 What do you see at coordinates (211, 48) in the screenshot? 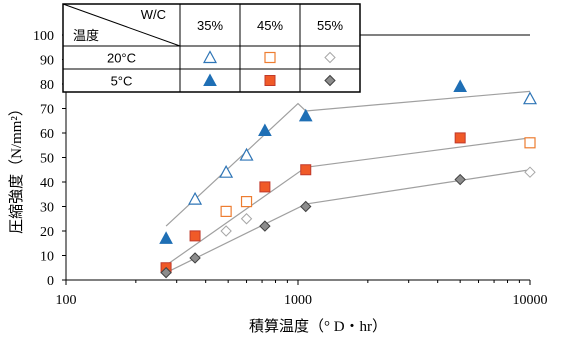
I see `legend-table: W/C 温度 35% 45% 55% 20°C 5°C` at bounding box center [211, 48].